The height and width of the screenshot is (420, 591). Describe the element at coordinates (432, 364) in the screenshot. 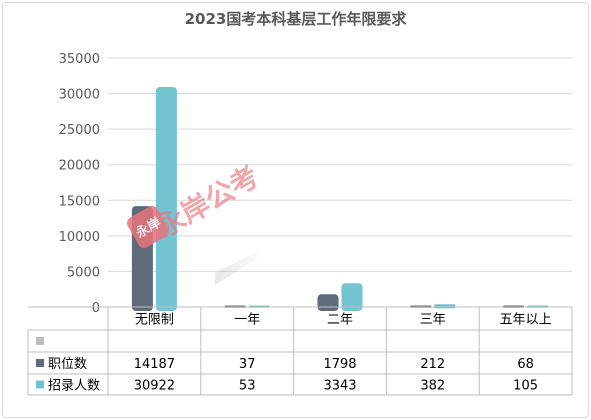

I see `data-label: 212` at that location.